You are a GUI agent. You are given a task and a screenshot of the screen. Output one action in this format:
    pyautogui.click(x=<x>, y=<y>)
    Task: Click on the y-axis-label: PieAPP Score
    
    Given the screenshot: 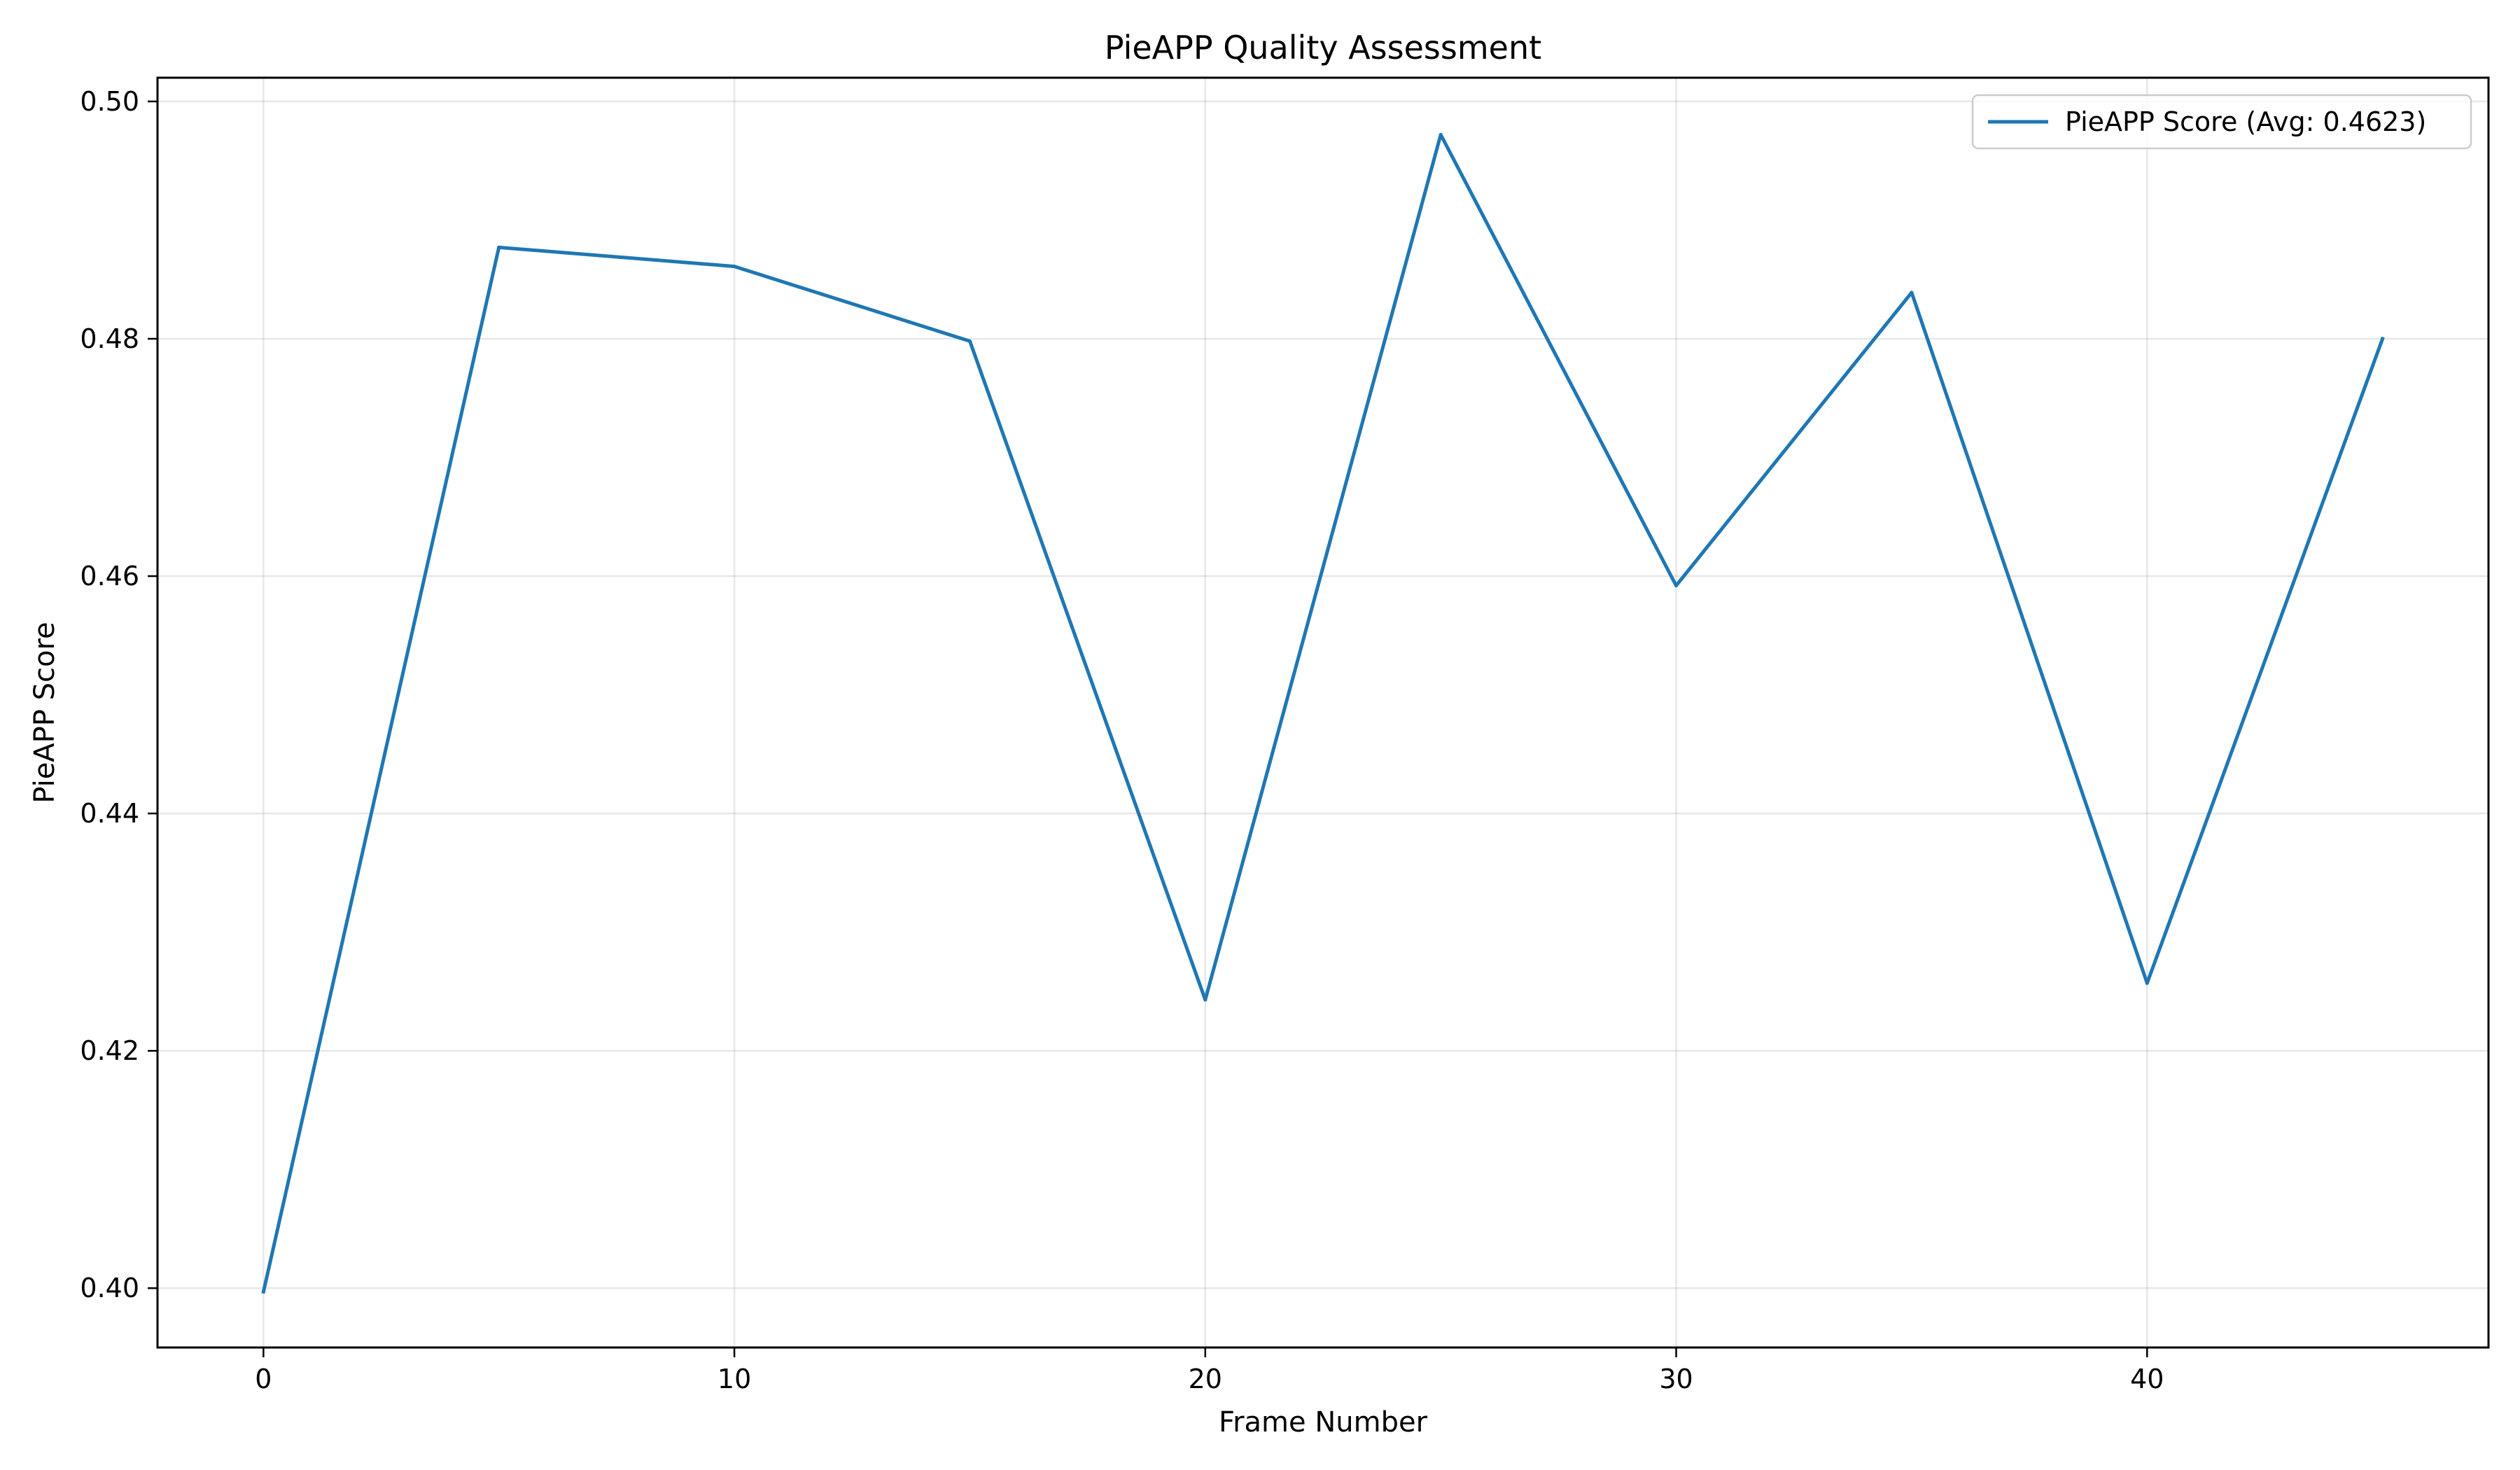 What is the action you would take?
    pyautogui.click(x=45, y=712)
    